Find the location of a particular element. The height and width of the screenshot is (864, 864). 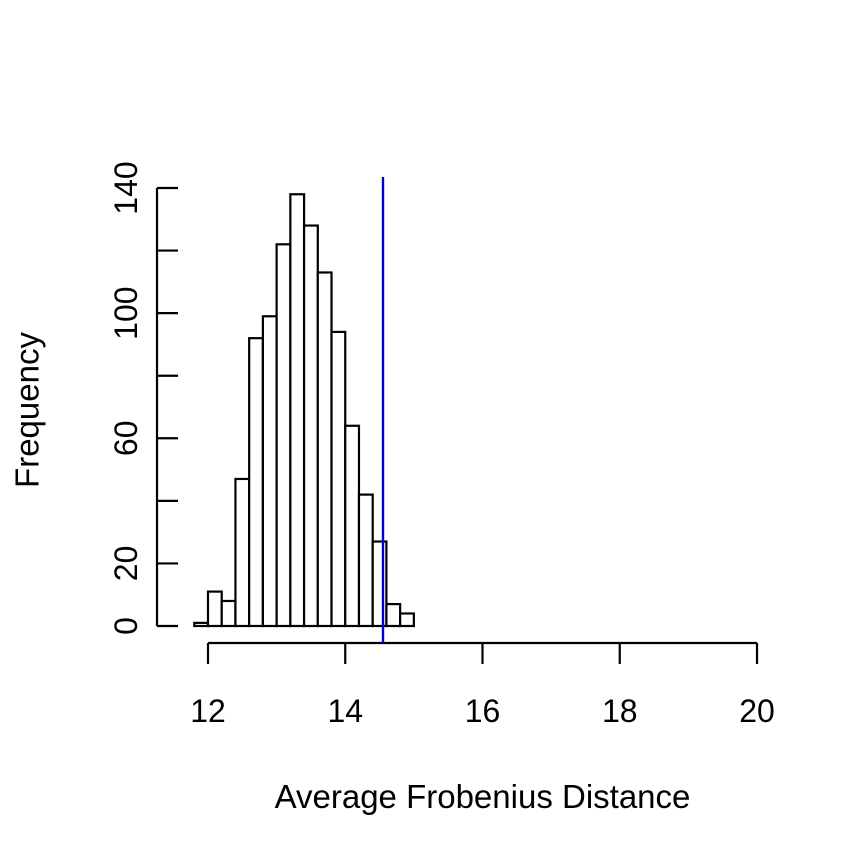

x-tick-label: 12 is located at coordinates (208, 711).